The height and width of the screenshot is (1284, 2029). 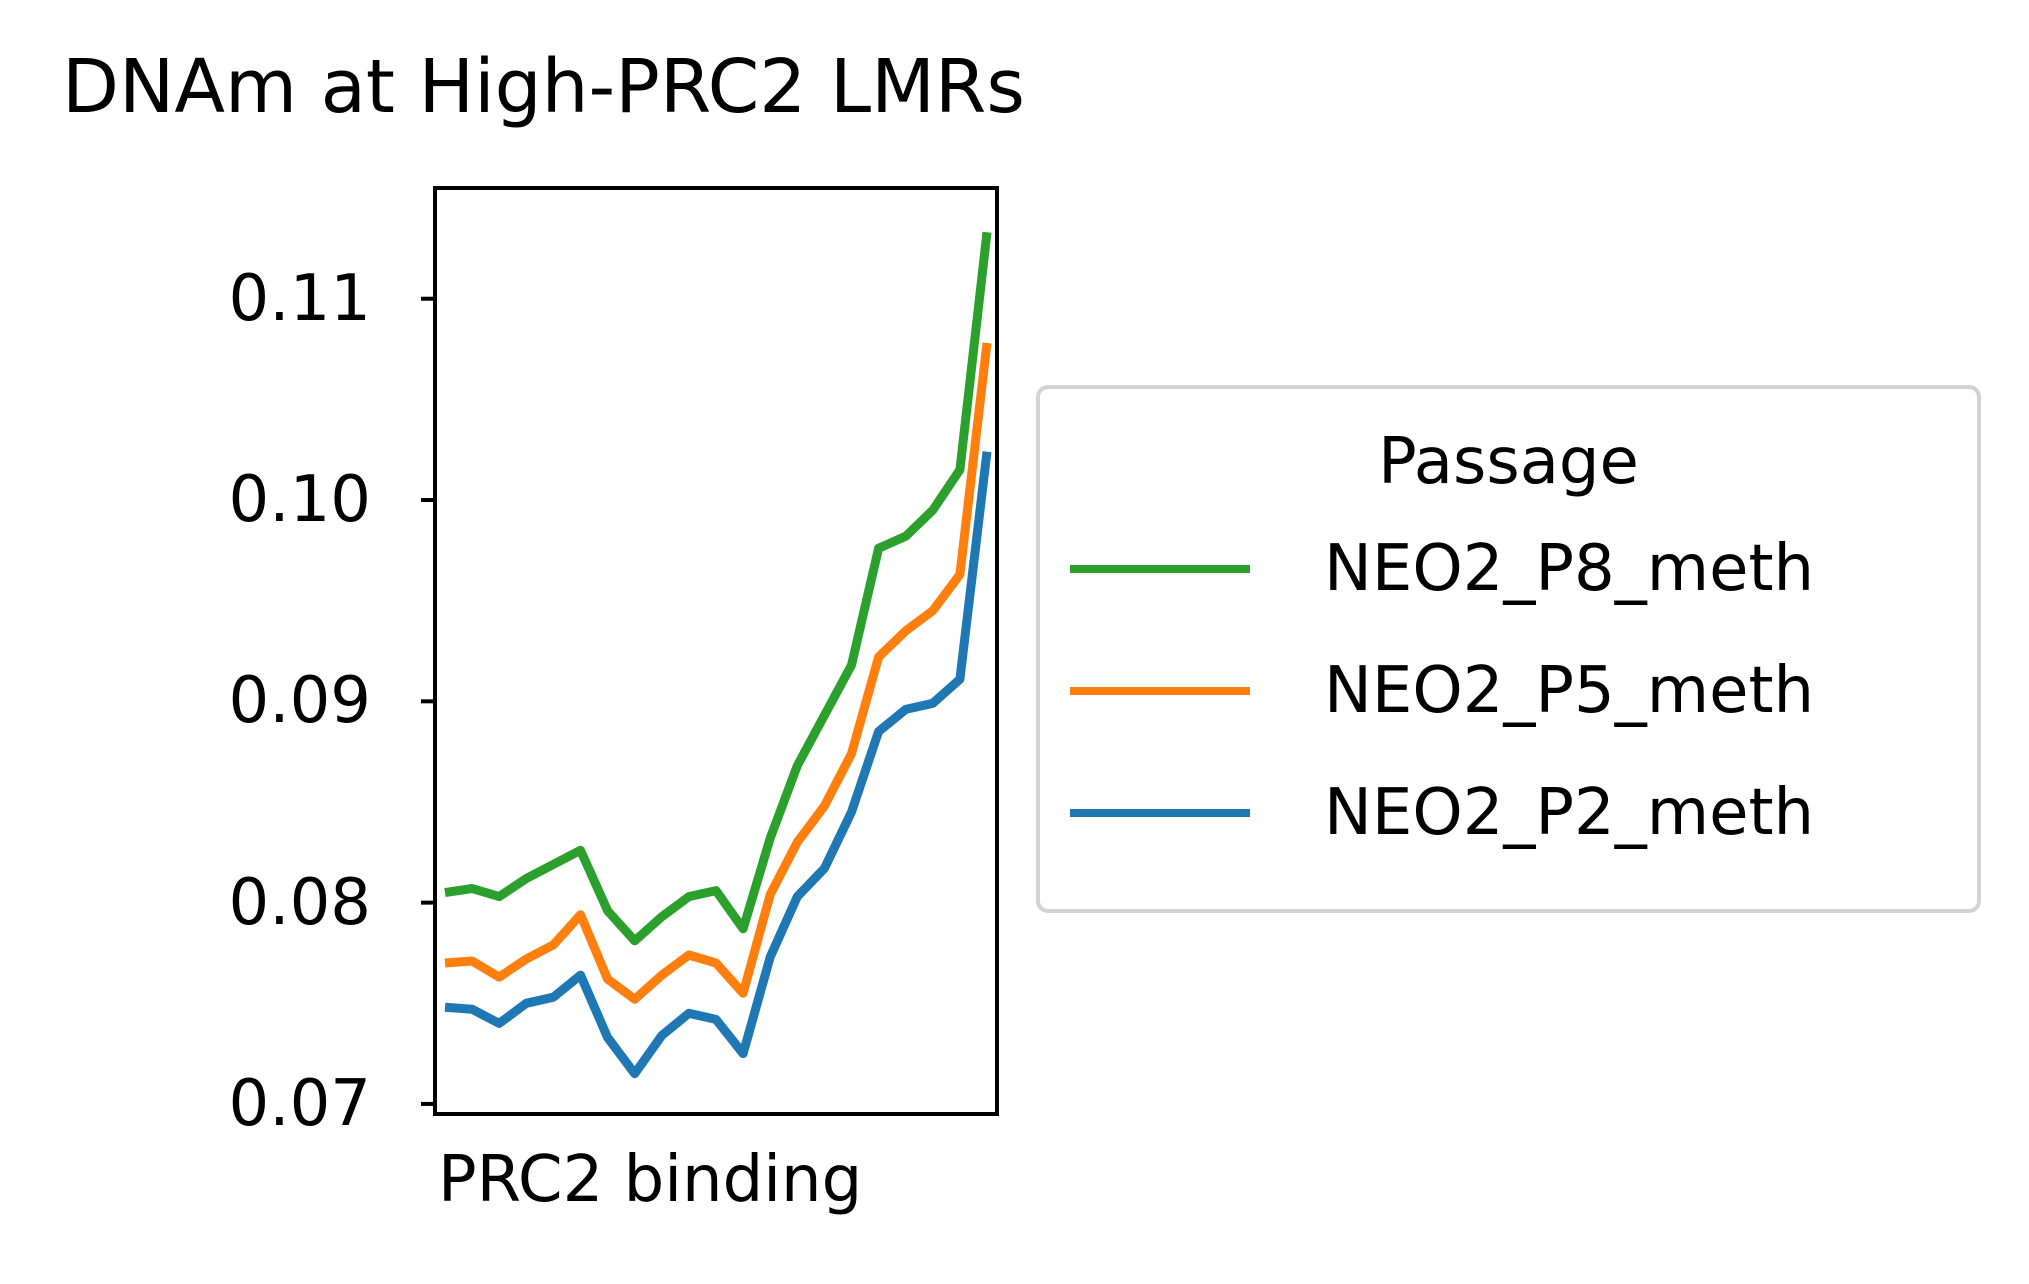 What do you see at coordinates (300, 500) in the screenshot?
I see `y-tick-label: 0.10` at bounding box center [300, 500].